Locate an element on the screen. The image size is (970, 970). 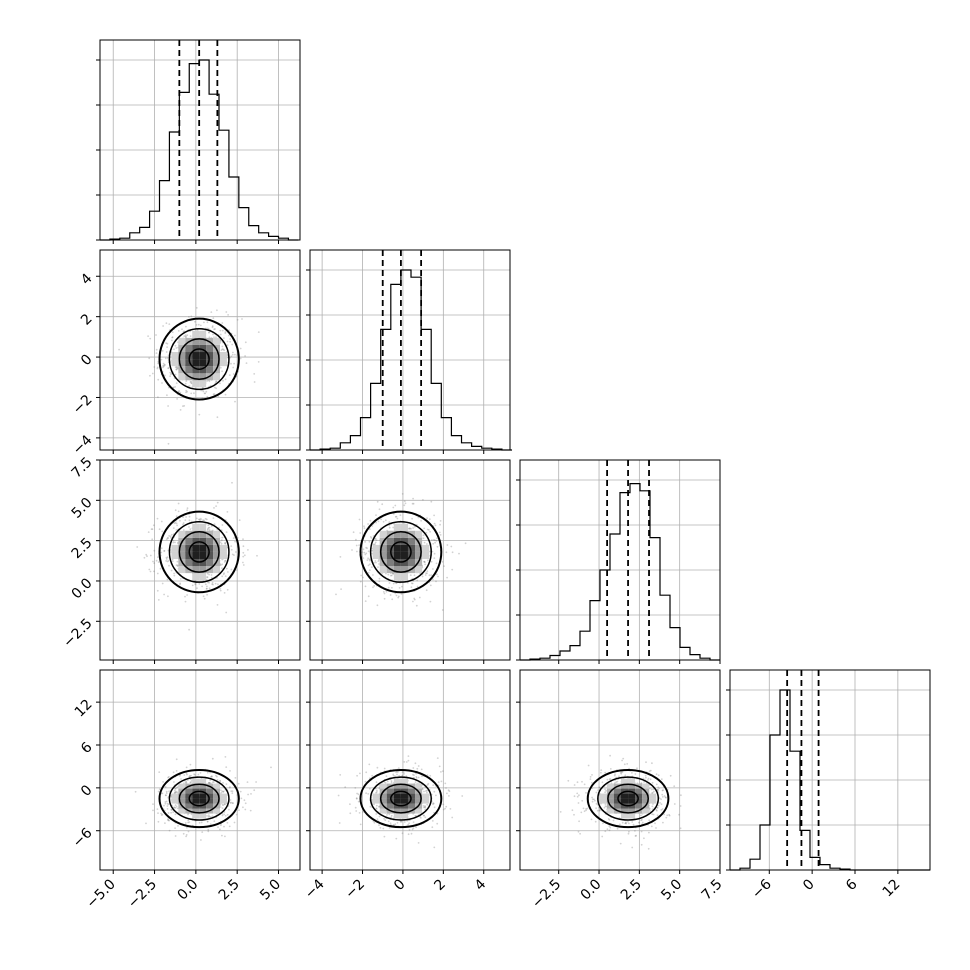
xtick-label-3-0: −6 is located at coordinates (762, 889).